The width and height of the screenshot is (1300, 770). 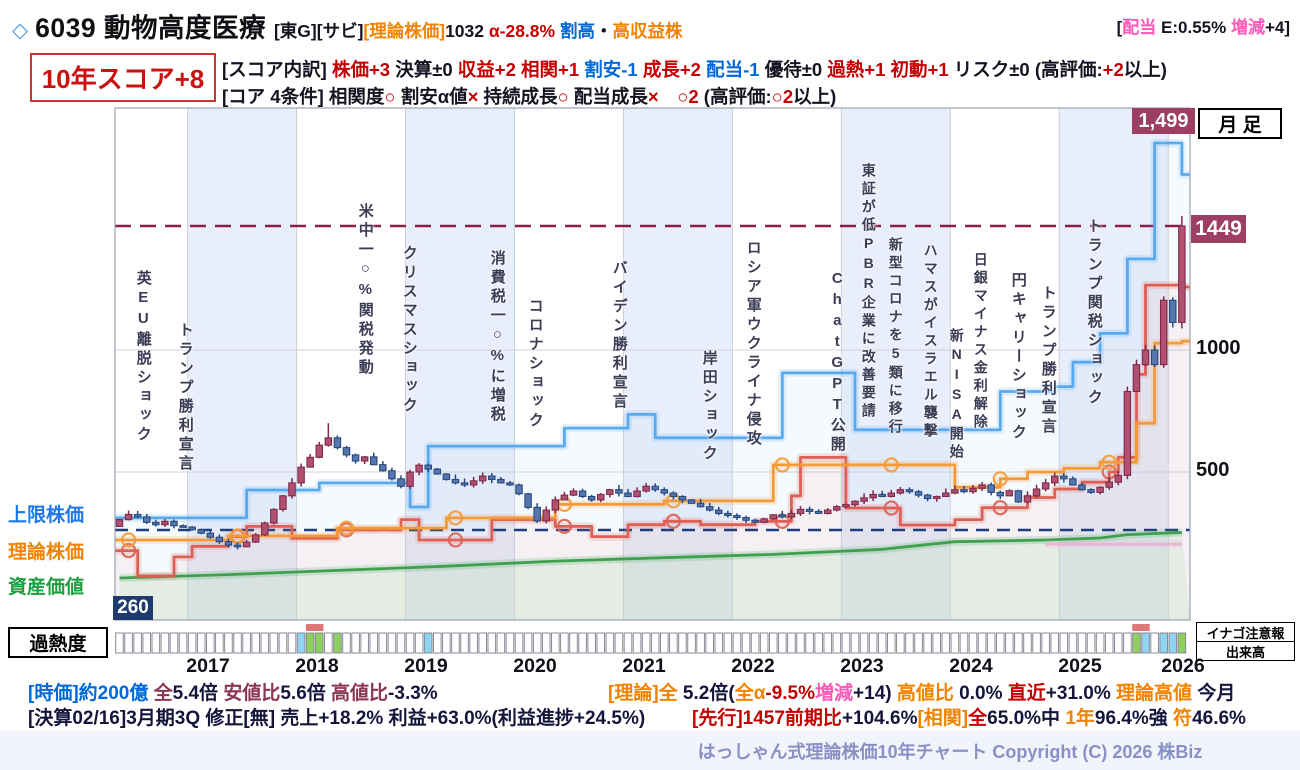 What do you see at coordinates (535, 666) in the screenshot?
I see `year-label: 2020` at bounding box center [535, 666].